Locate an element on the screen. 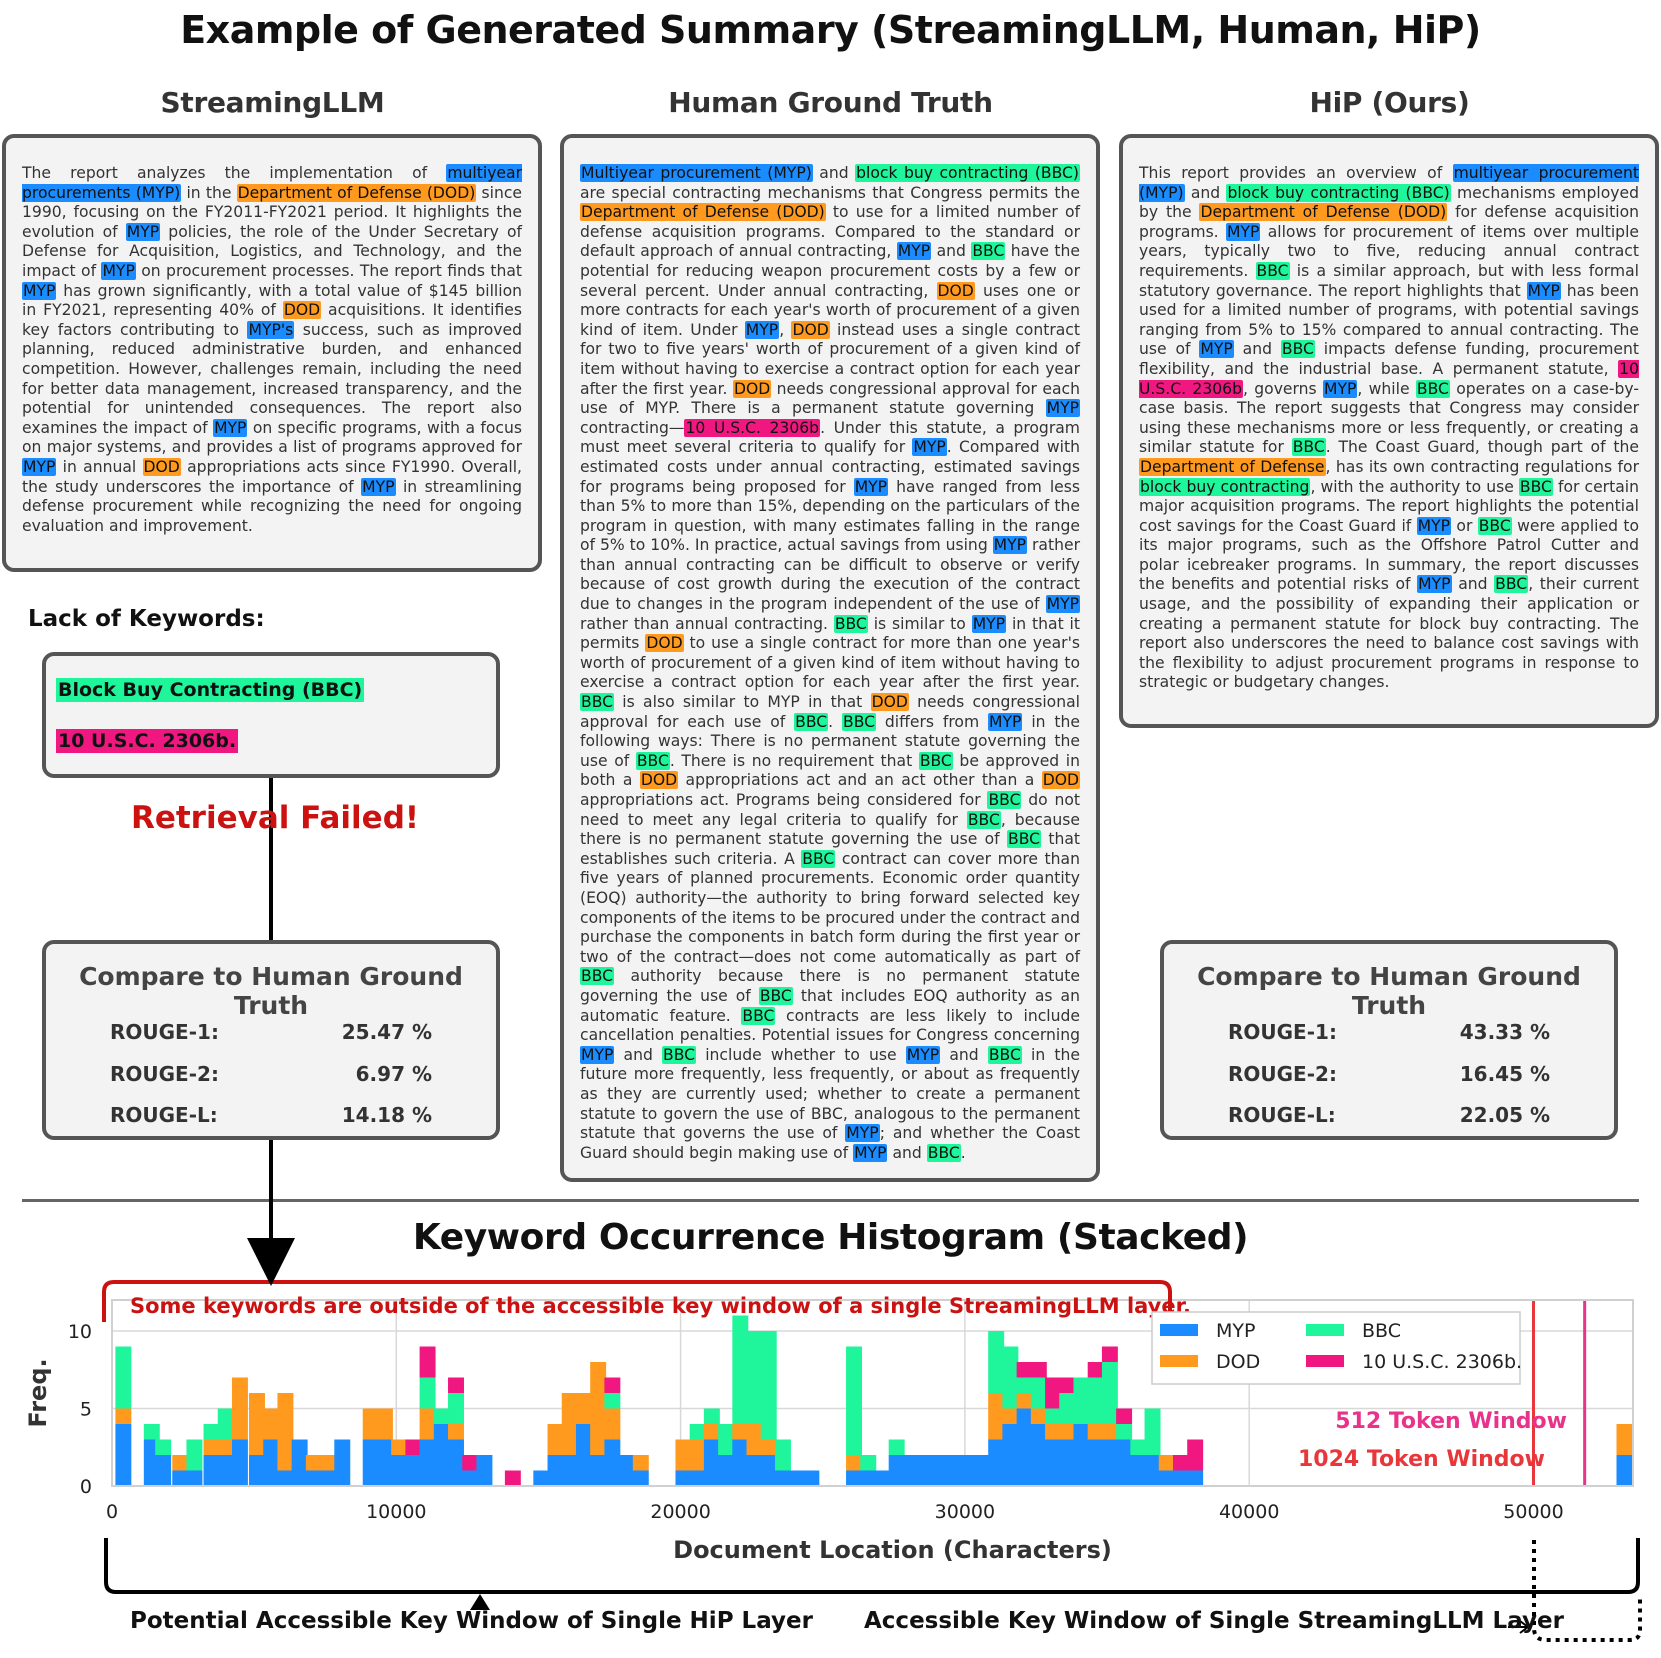 This screenshot has width=1661, height=1658. hip-rouge-title: Compare to Human Ground Truth is located at coordinates (1389, 991).